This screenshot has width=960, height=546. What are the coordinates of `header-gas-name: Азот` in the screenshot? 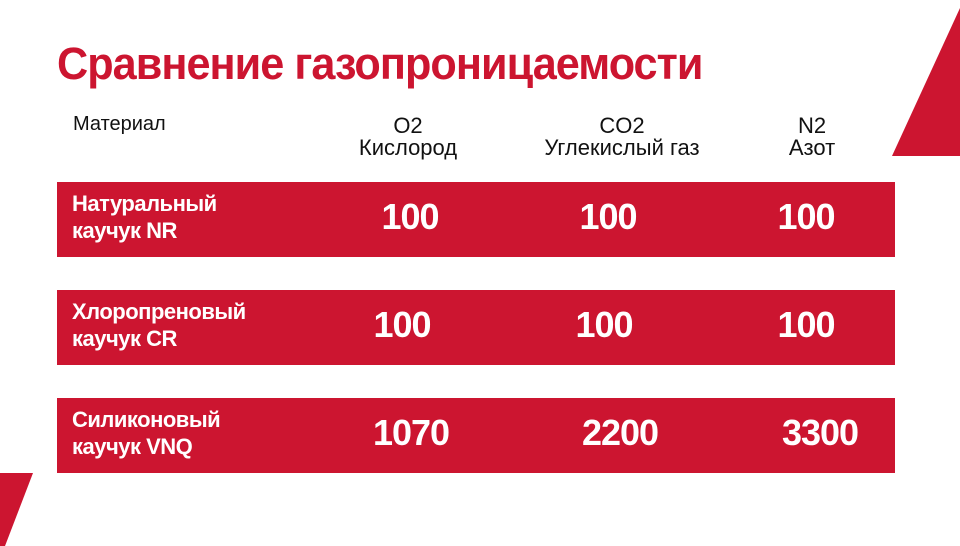 It's located at (812, 147).